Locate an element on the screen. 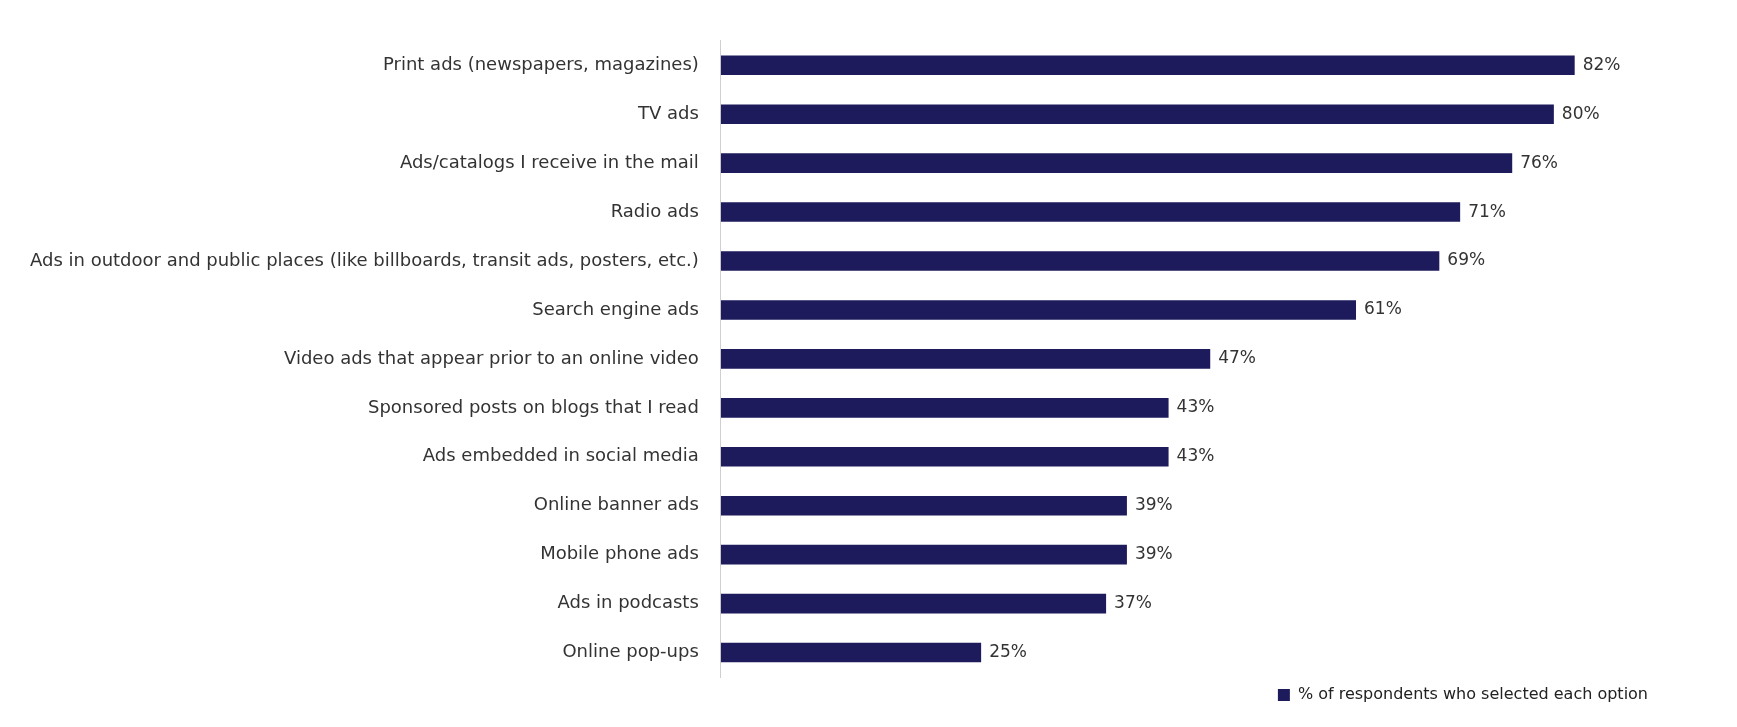 The image size is (1737, 727). data-label: 82% is located at coordinates (1601, 63).